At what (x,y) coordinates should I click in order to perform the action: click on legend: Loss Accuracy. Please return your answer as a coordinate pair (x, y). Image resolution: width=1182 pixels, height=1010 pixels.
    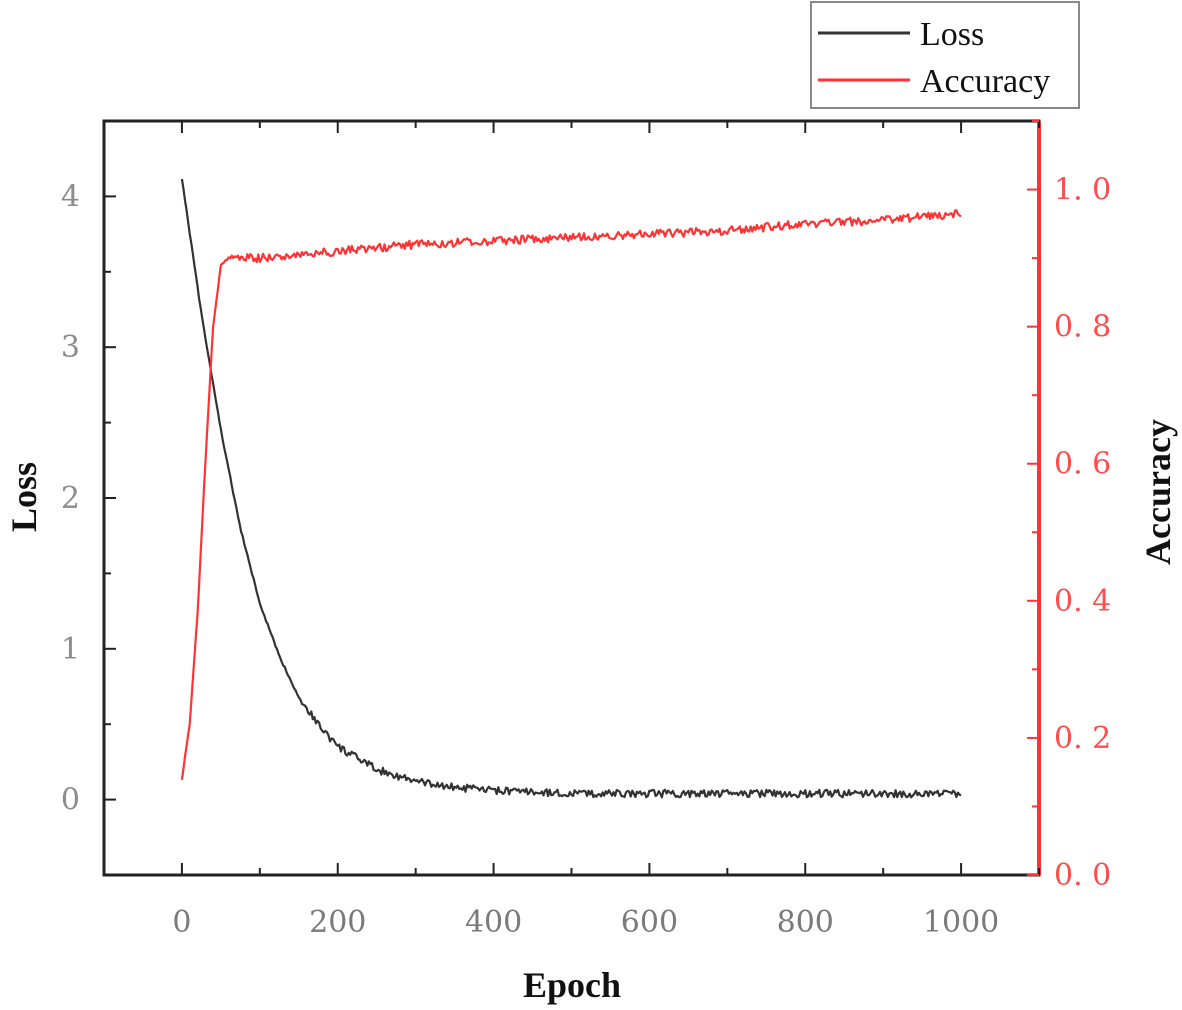
    Looking at the image, I should click on (945, 55).